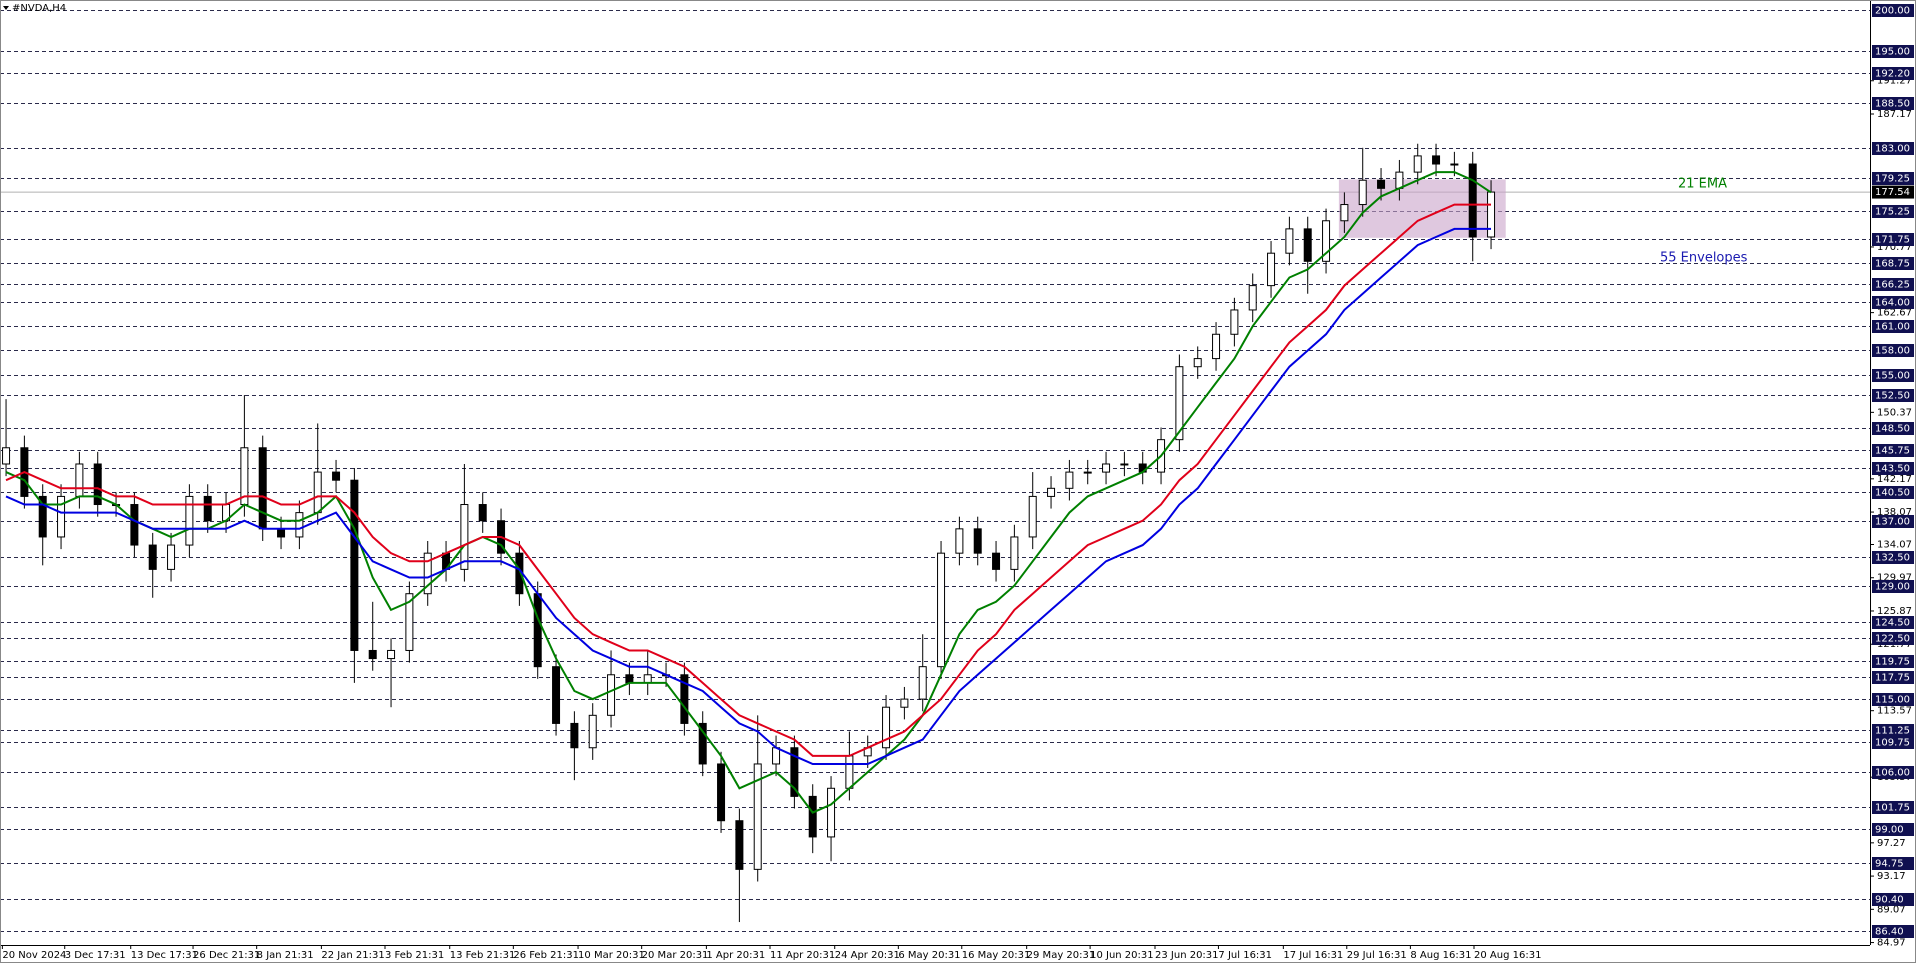 Image resolution: width=1916 pixels, height=963 pixels. I want to click on level-label: 140.50, so click(1892, 493).